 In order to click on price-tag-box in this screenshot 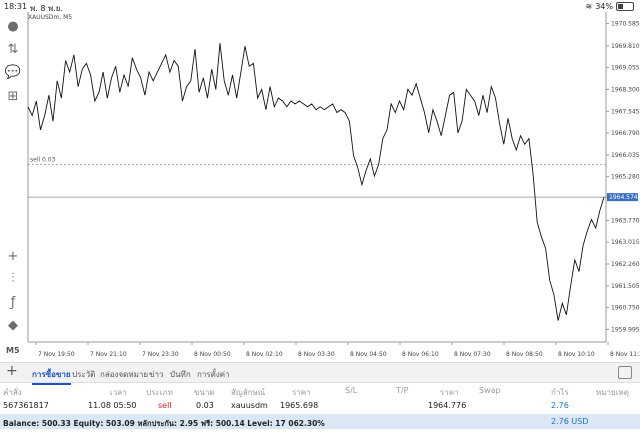, I will do `click(622, 197)`.